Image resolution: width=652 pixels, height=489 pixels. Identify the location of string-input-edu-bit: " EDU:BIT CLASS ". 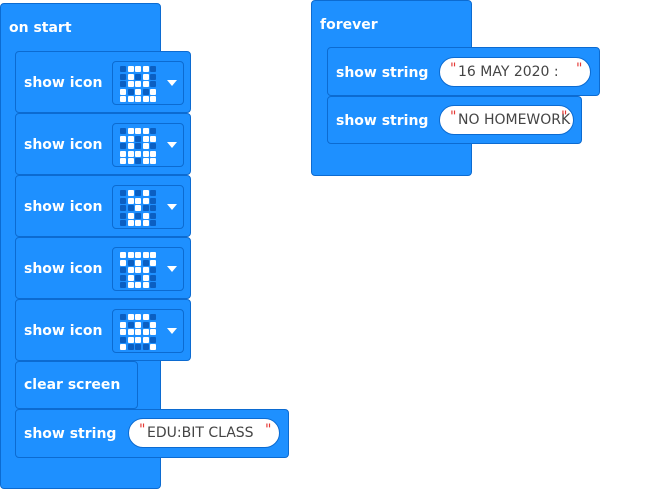
(204, 433).